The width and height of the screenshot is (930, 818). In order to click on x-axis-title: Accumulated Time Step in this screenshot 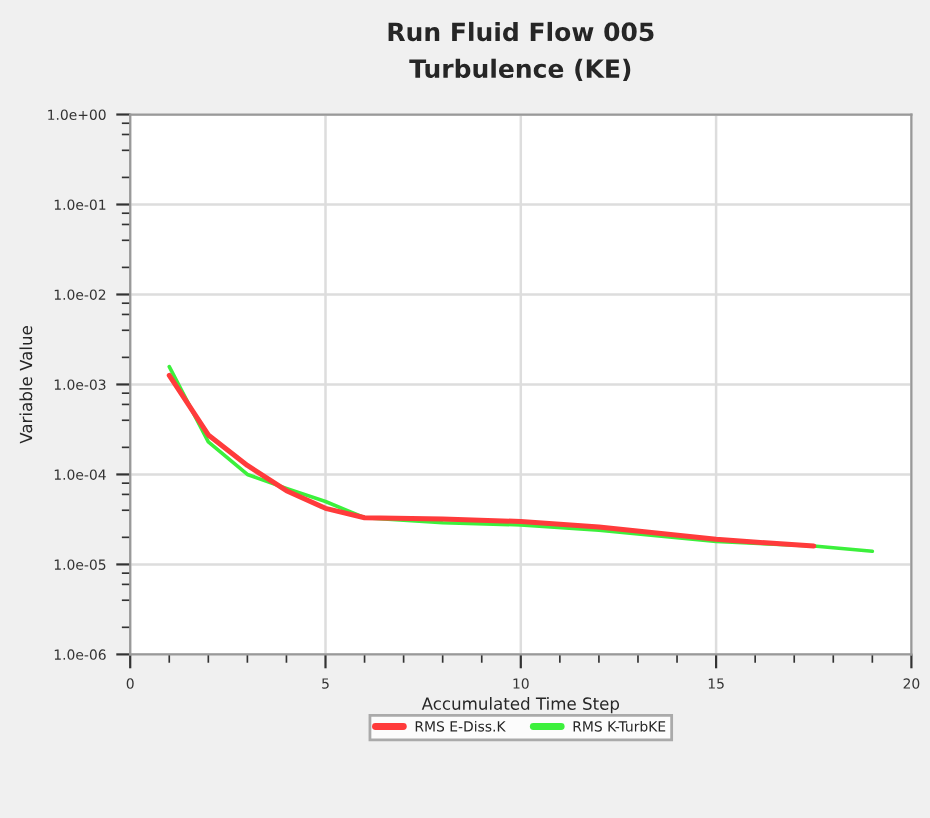, I will do `click(520, 705)`.